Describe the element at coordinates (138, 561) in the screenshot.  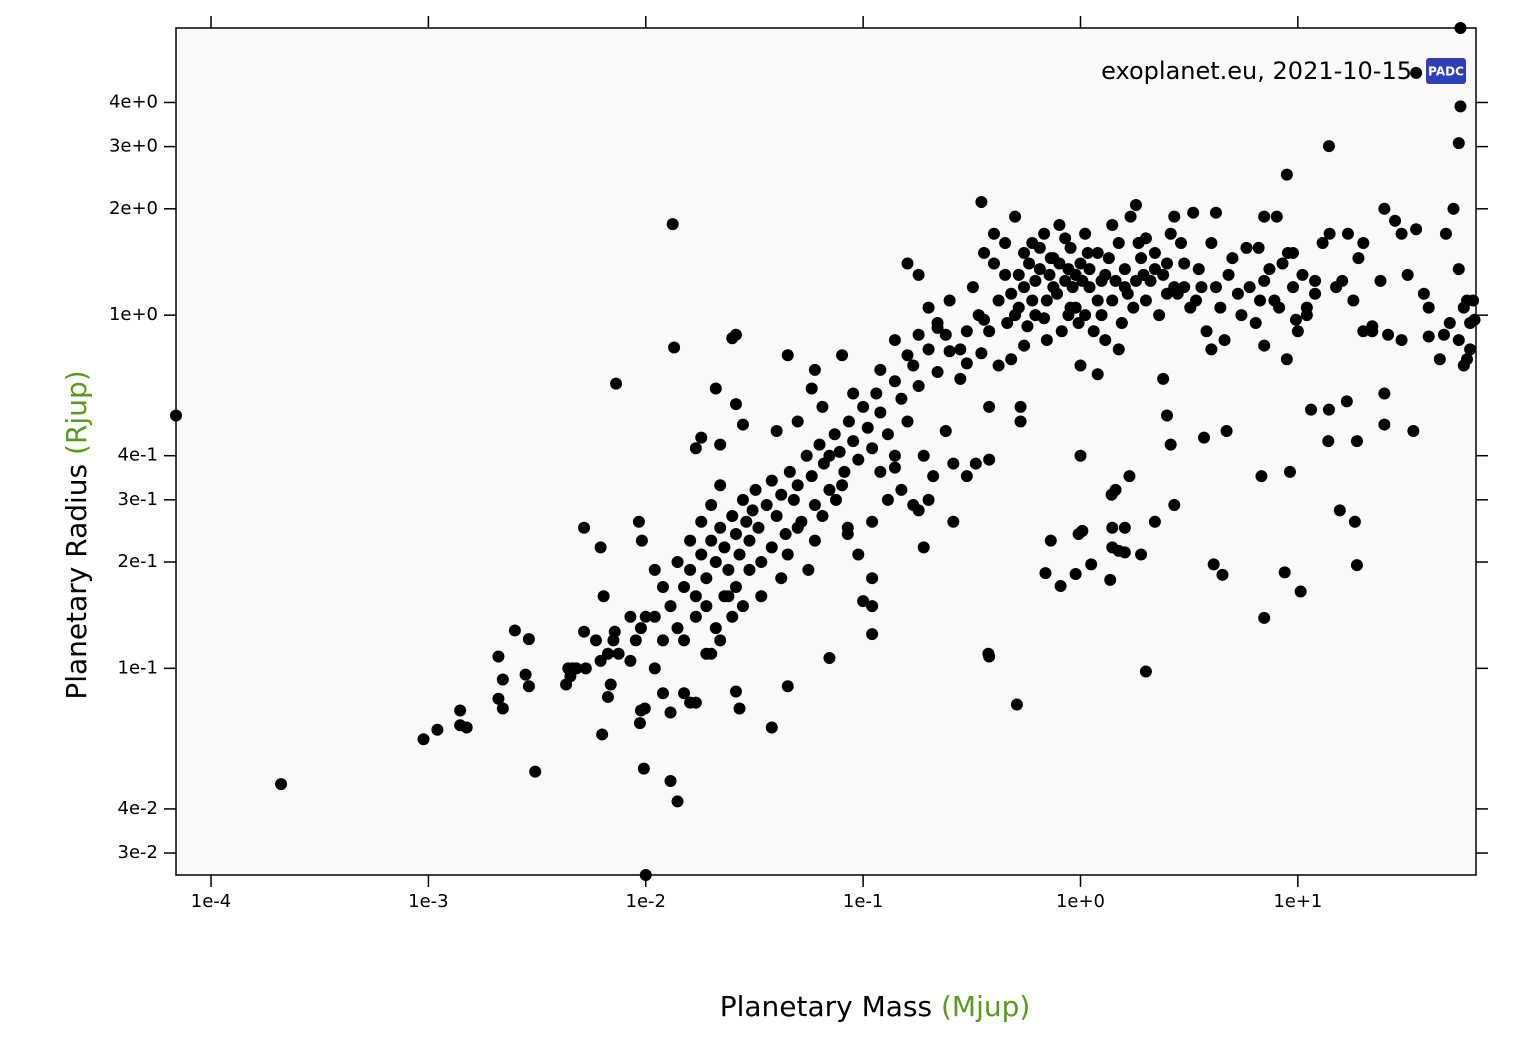
I see `y-tick-label: 2e-1` at that location.